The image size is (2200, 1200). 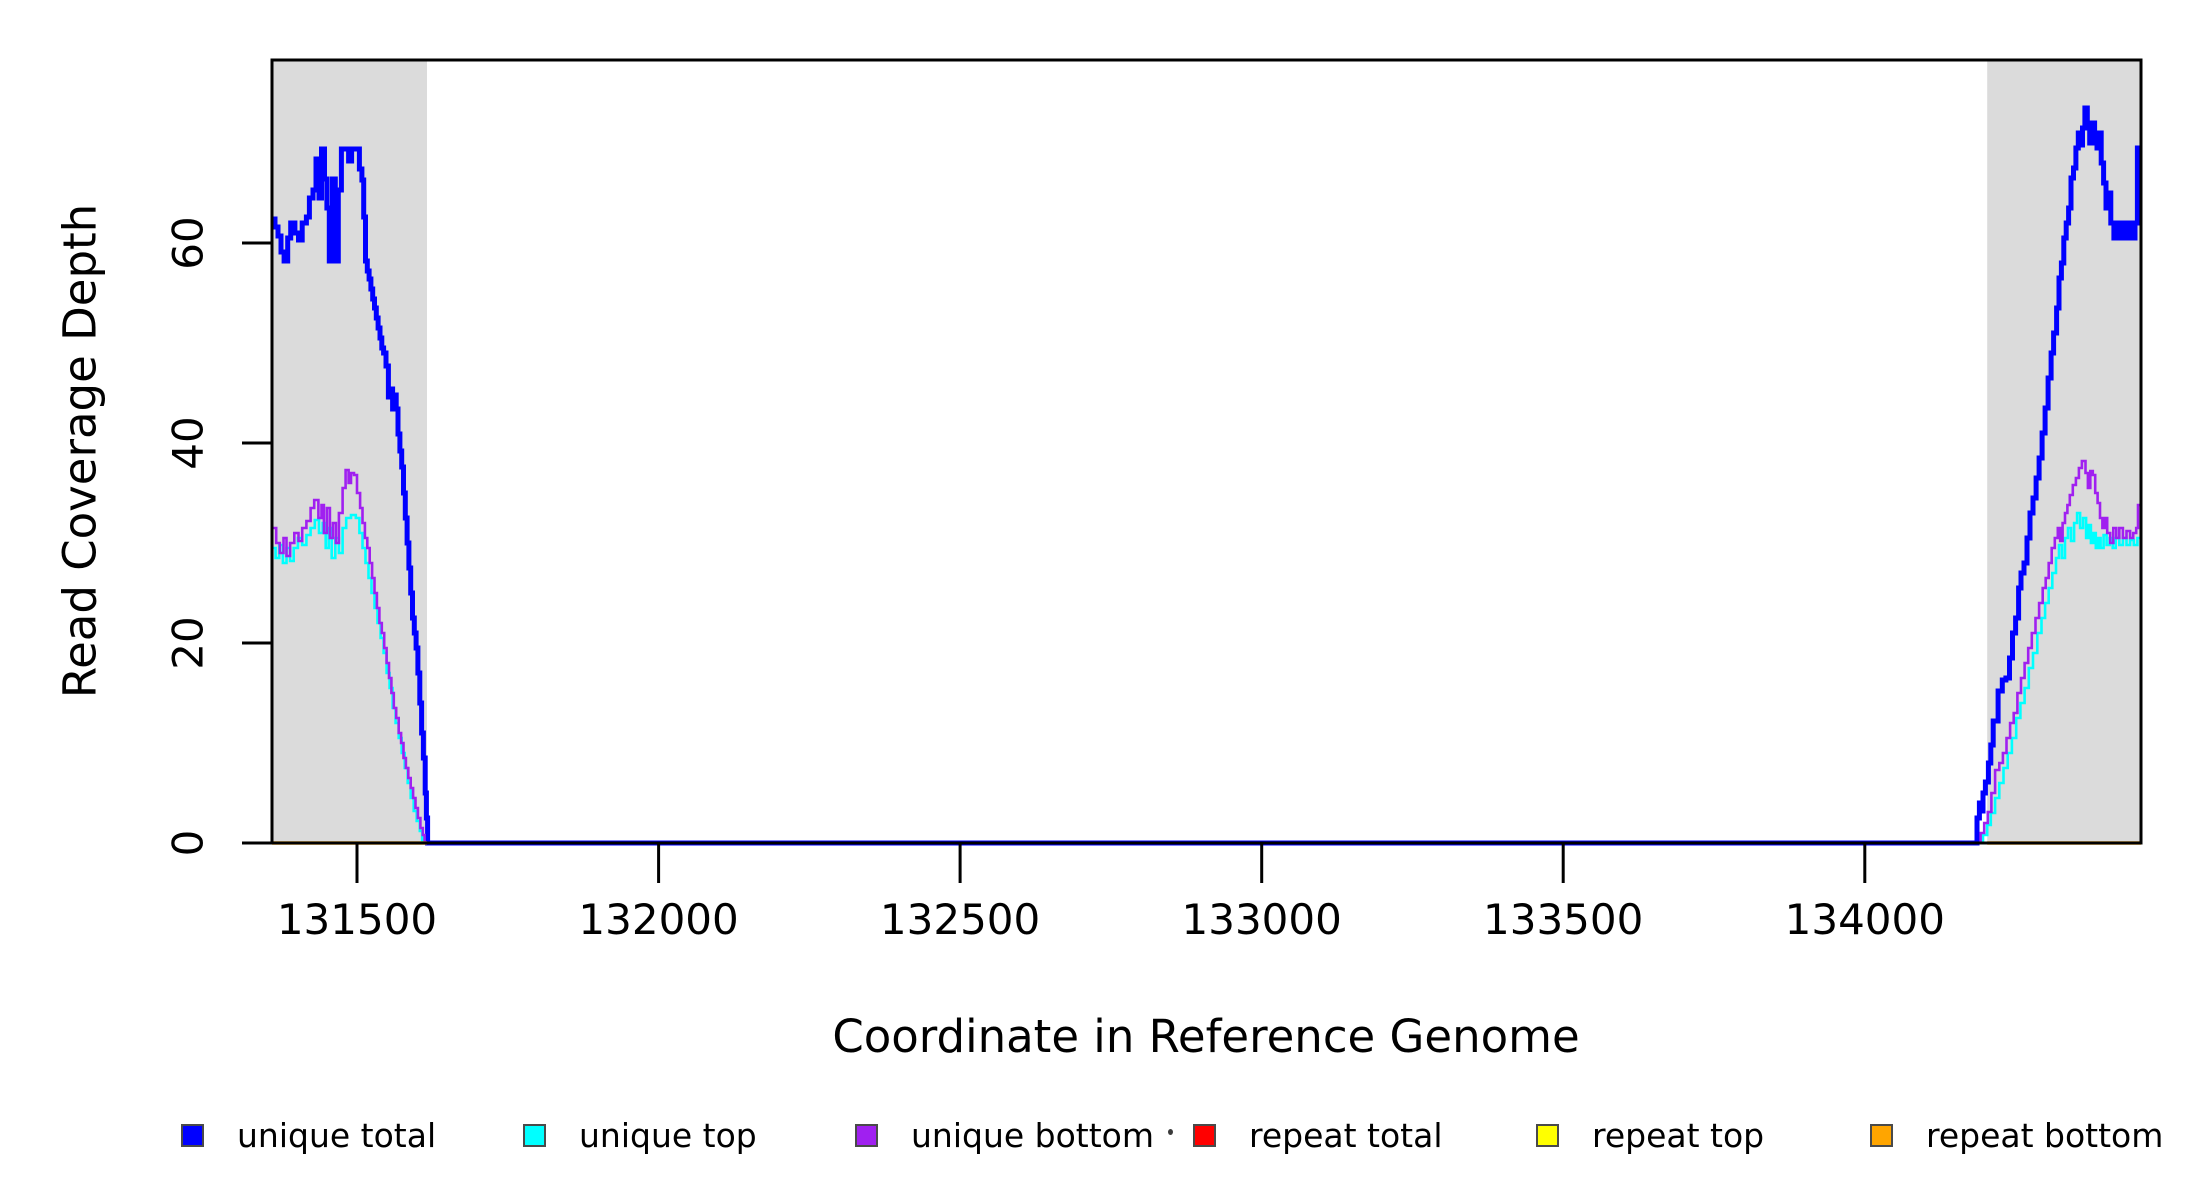 I want to click on x-tick-label: 131500, so click(x=357, y=919).